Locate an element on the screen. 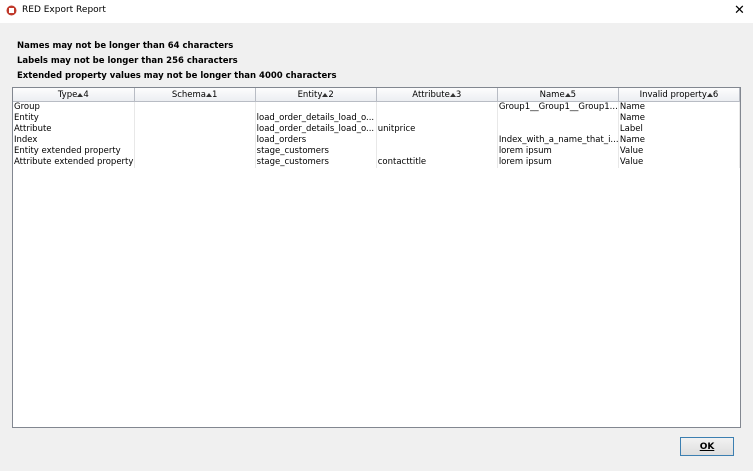  table-row: Entity load_order_details_load_o... Name is located at coordinates (376, 118).